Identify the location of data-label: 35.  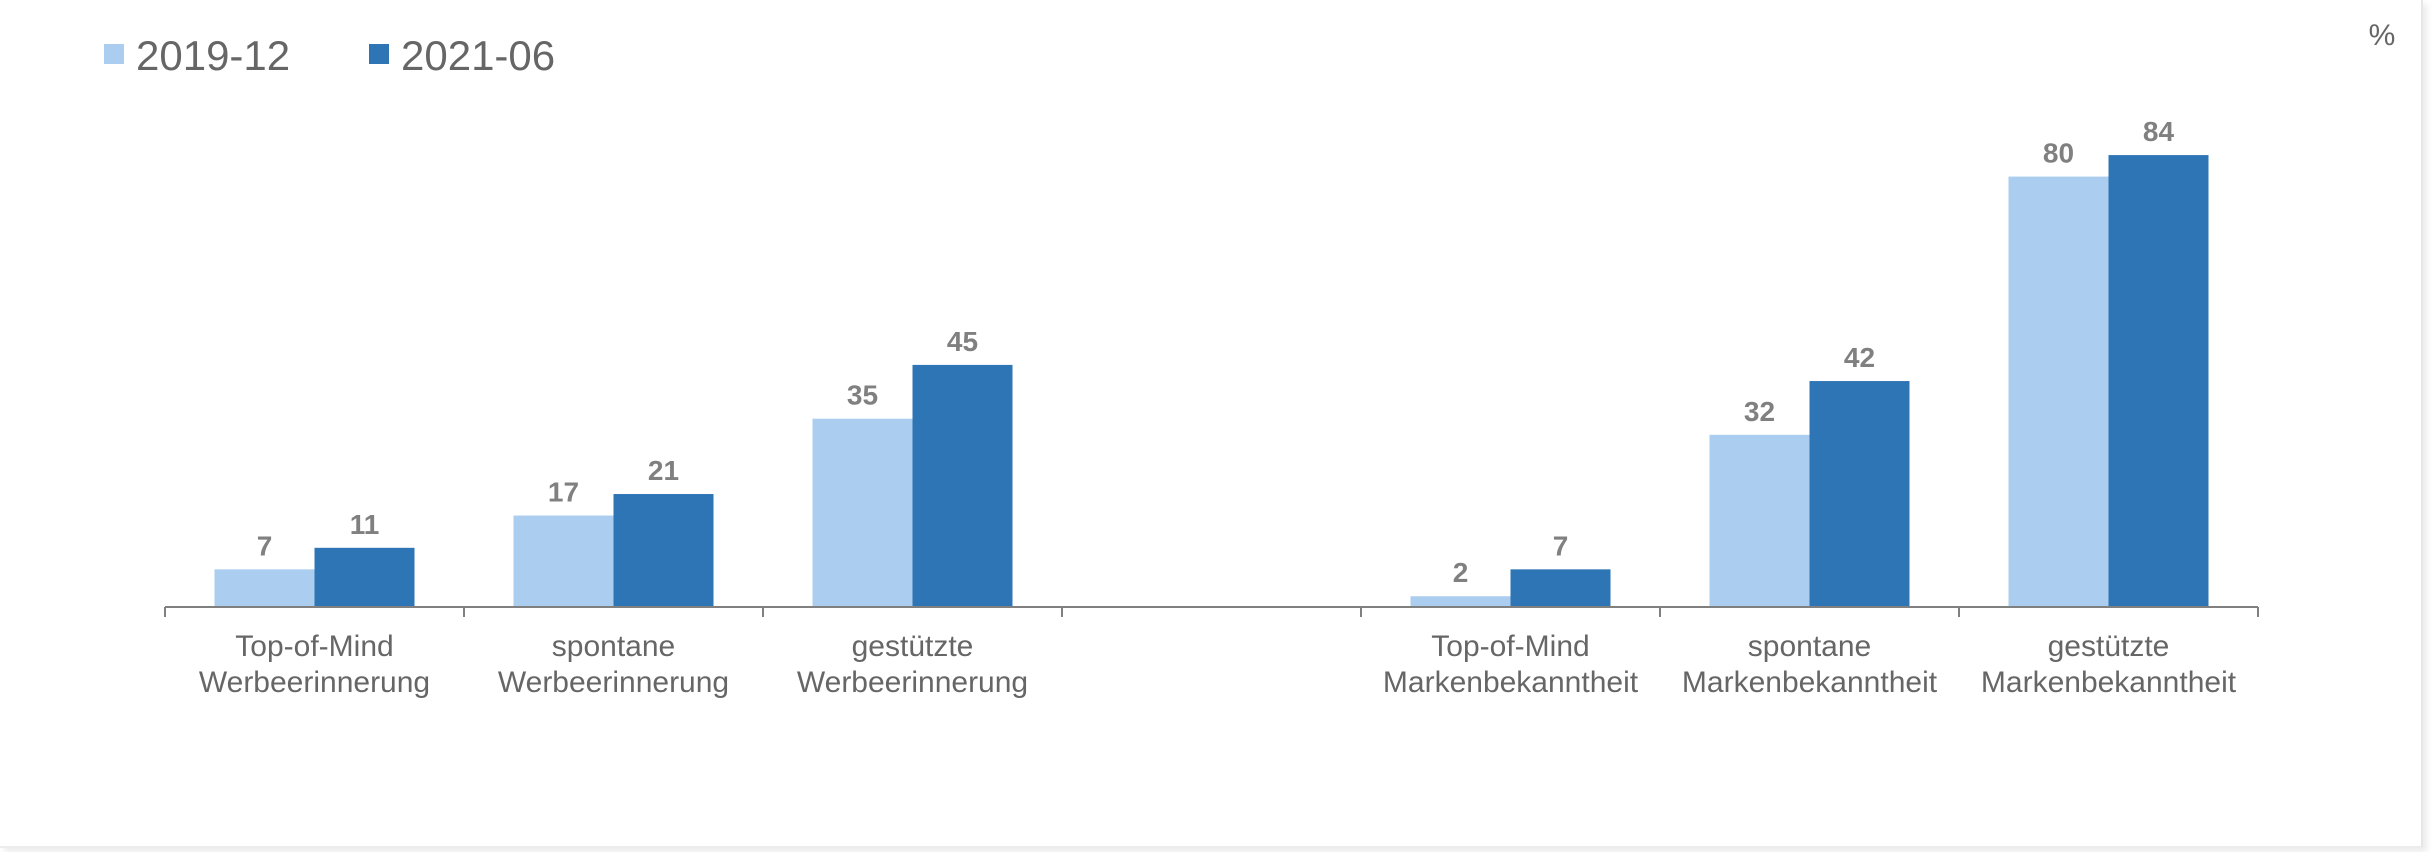
(862, 395).